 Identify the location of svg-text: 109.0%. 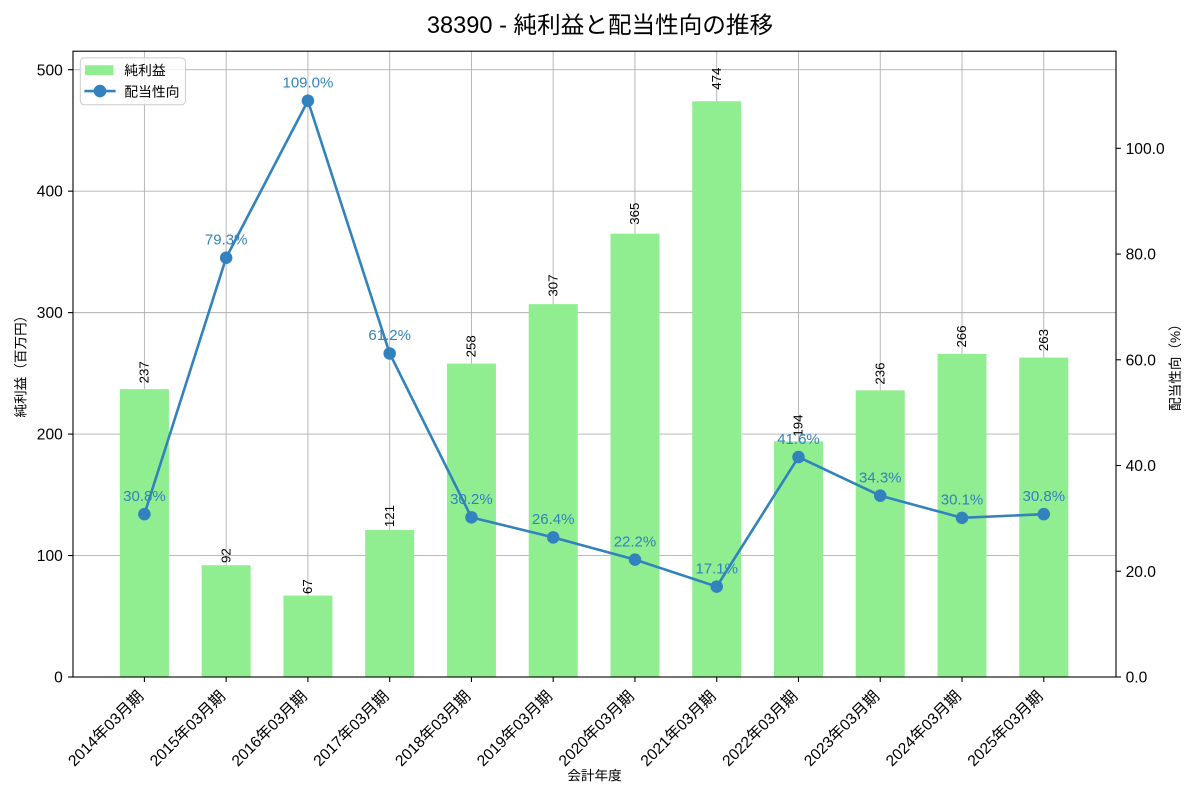
(307, 83).